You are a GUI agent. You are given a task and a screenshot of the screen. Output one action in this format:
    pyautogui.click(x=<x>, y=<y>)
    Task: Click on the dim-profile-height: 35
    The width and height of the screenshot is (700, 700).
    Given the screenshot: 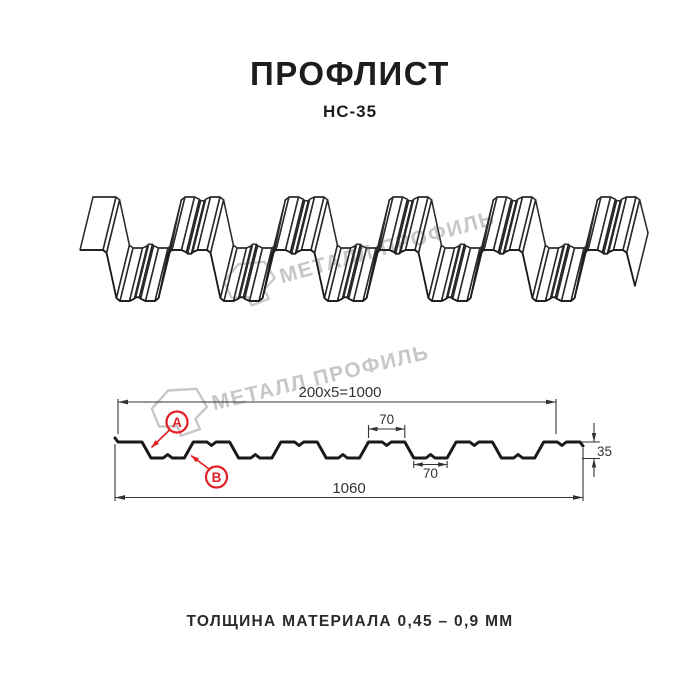 What is the action you would take?
    pyautogui.click(x=604, y=451)
    